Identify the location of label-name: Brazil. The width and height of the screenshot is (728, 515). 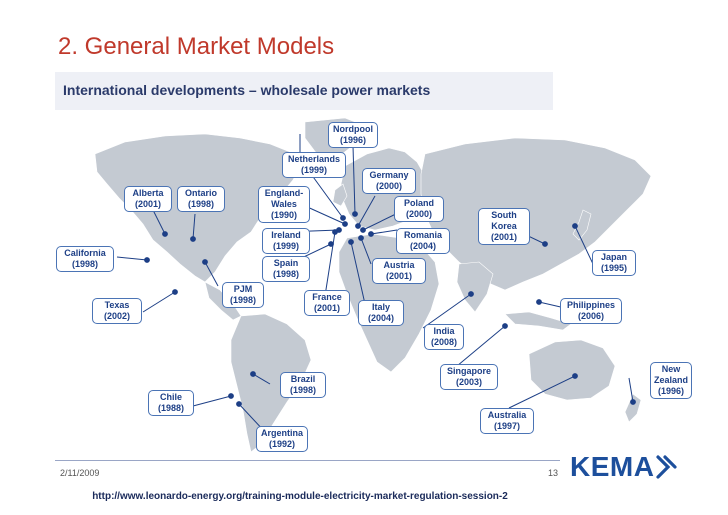
(303, 379).